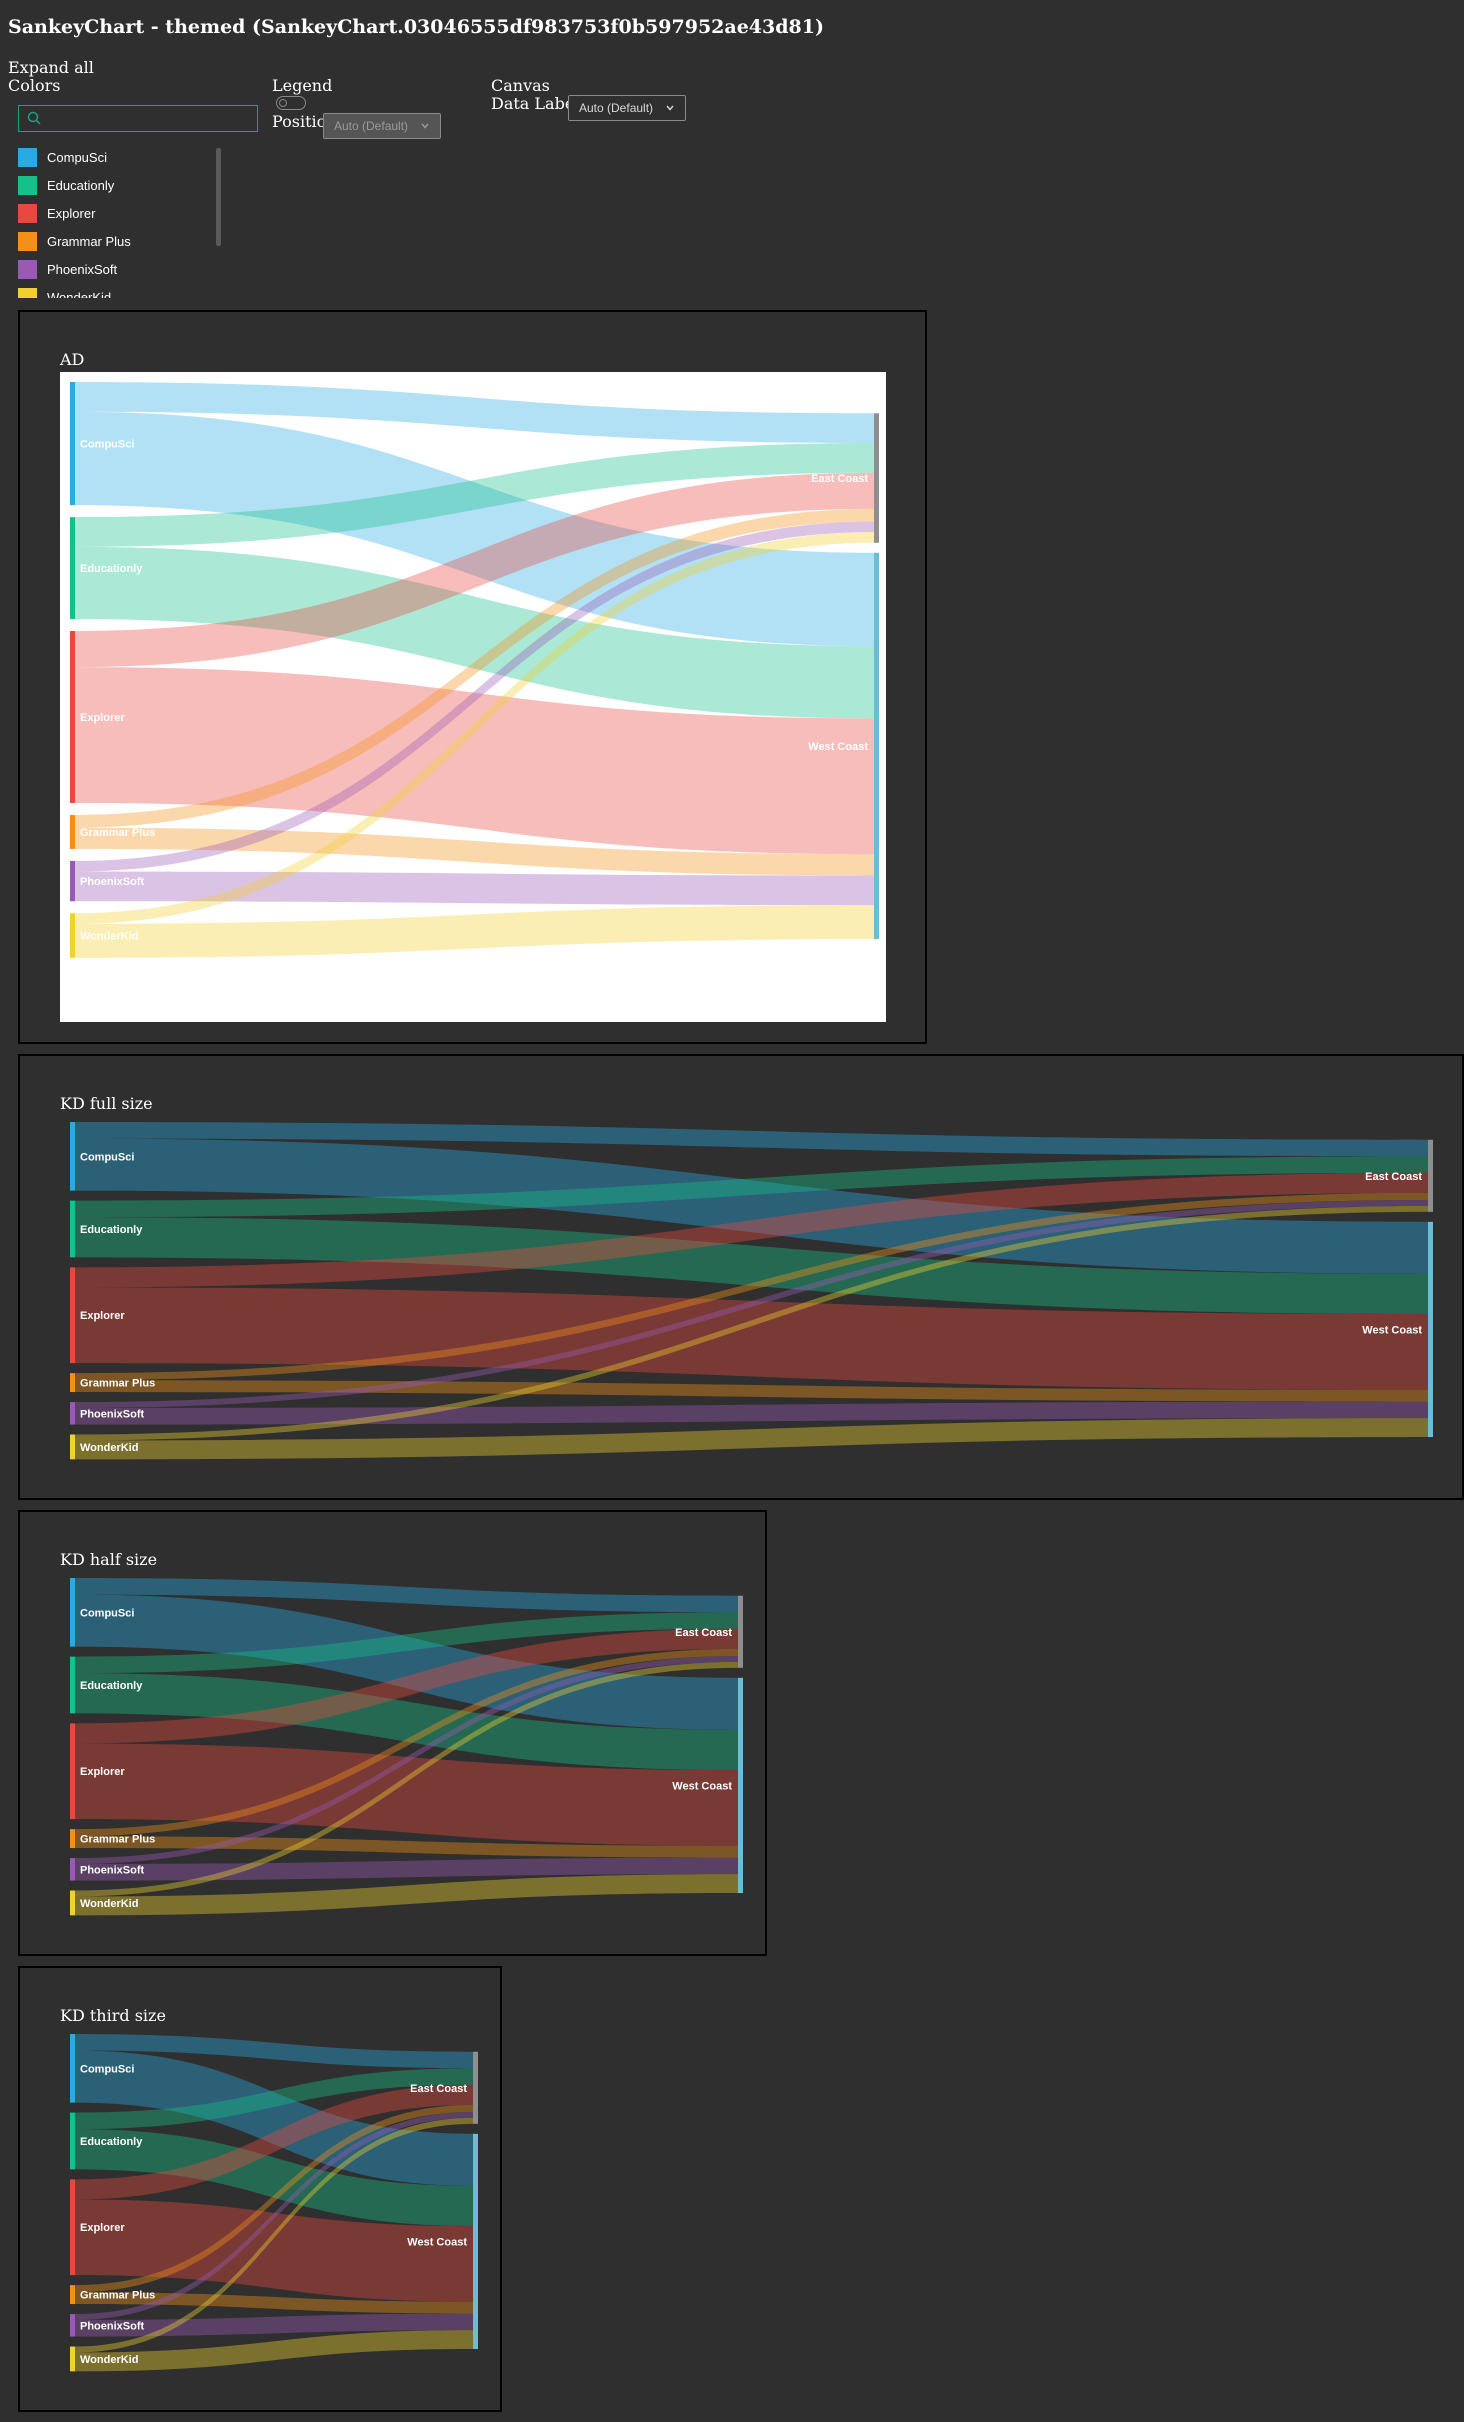 The image size is (1464, 2422). Describe the element at coordinates (382, 126) in the screenshot. I see `position-select: Auto (Default)` at that location.